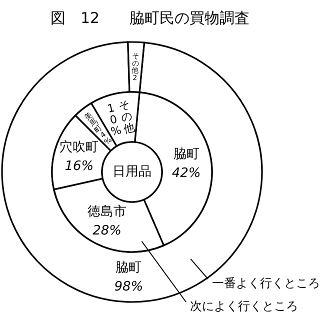  What do you see at coordinates (79, 148) in the screenshot?
I see `slice-label: 穴吹町` at bounding box center [79, 148].